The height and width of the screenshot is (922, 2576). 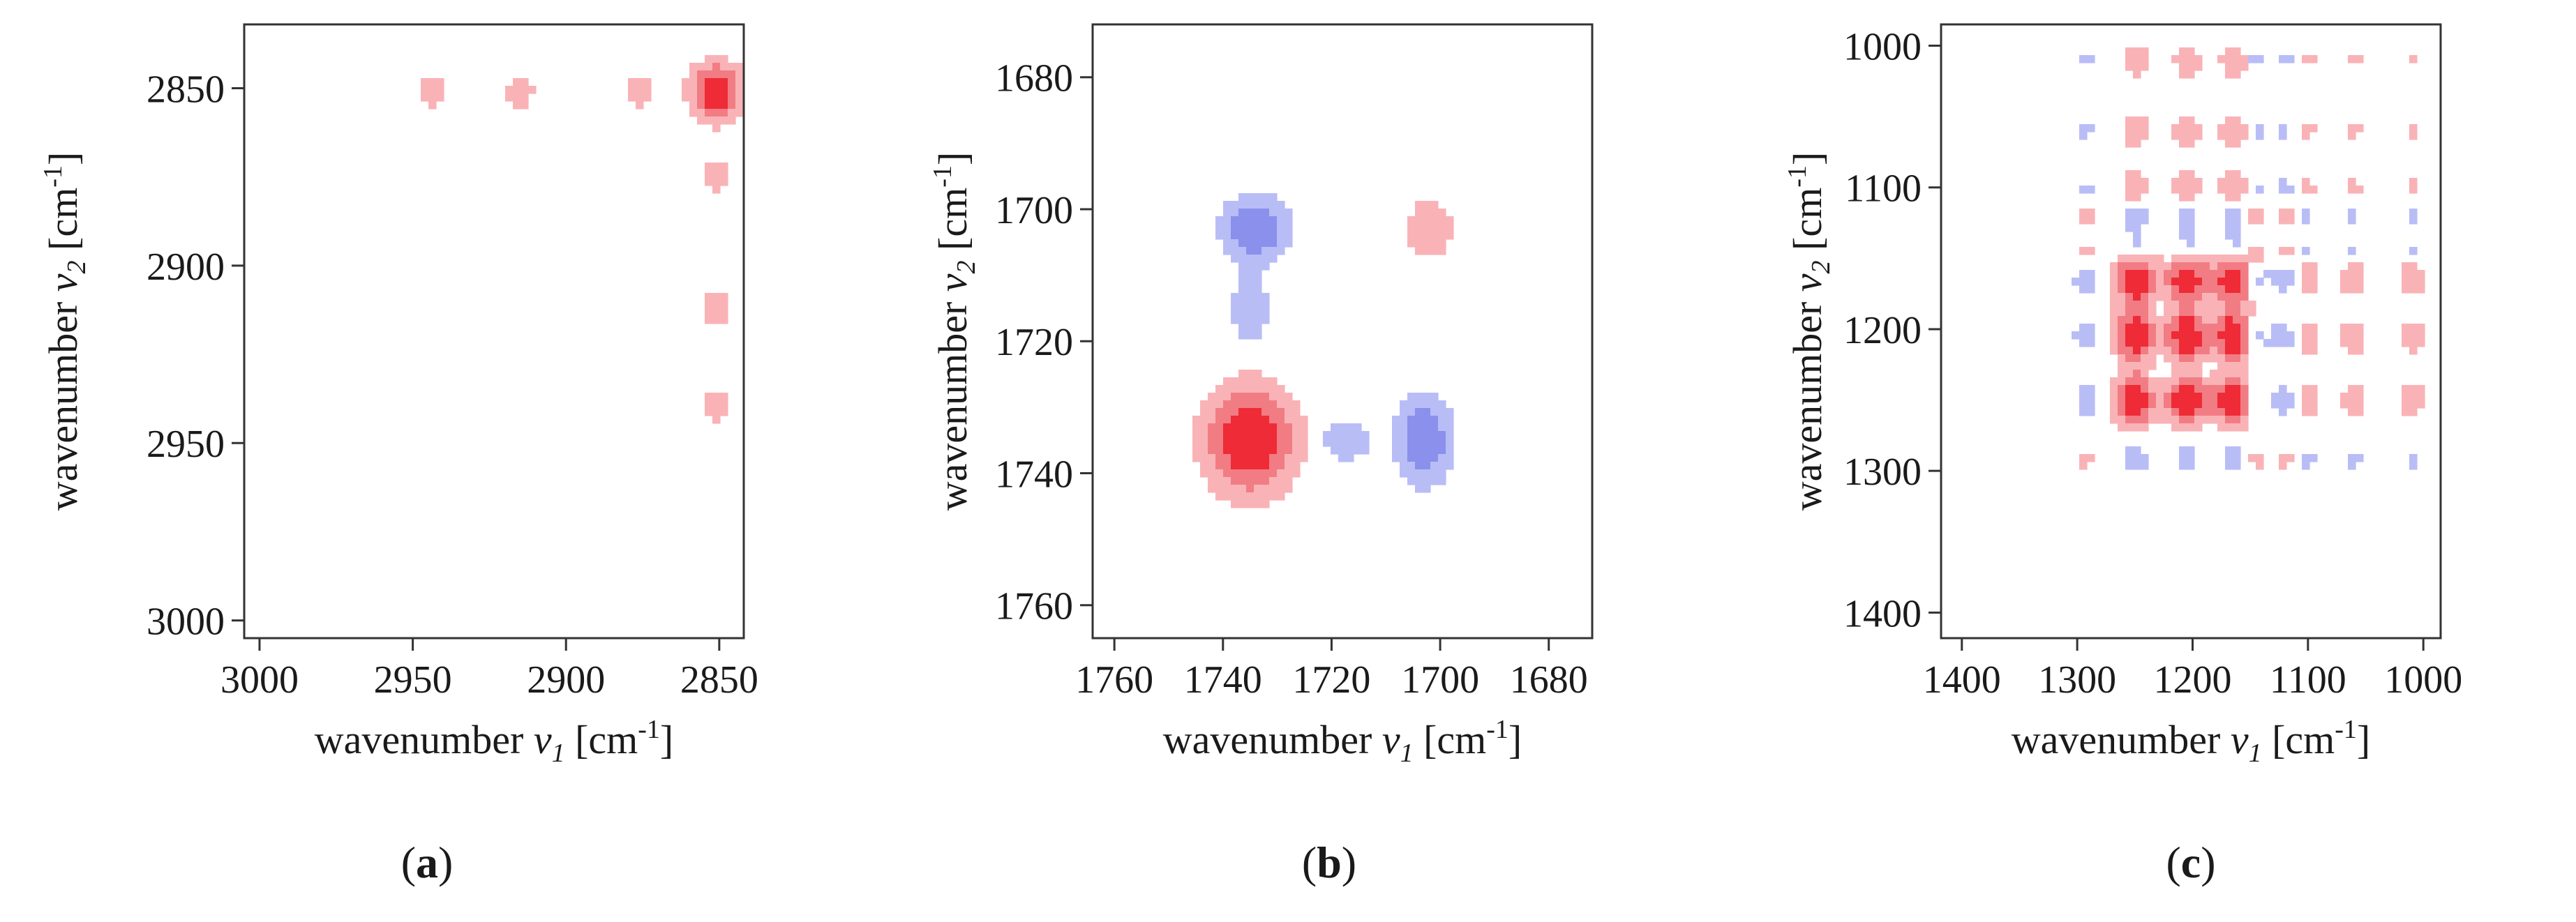 What do you see at coordinates (64, 332) in the screenshot?
I see `y-axis-title: wavenumber ν2 [cm-1]` at bounding box center [64, 332].